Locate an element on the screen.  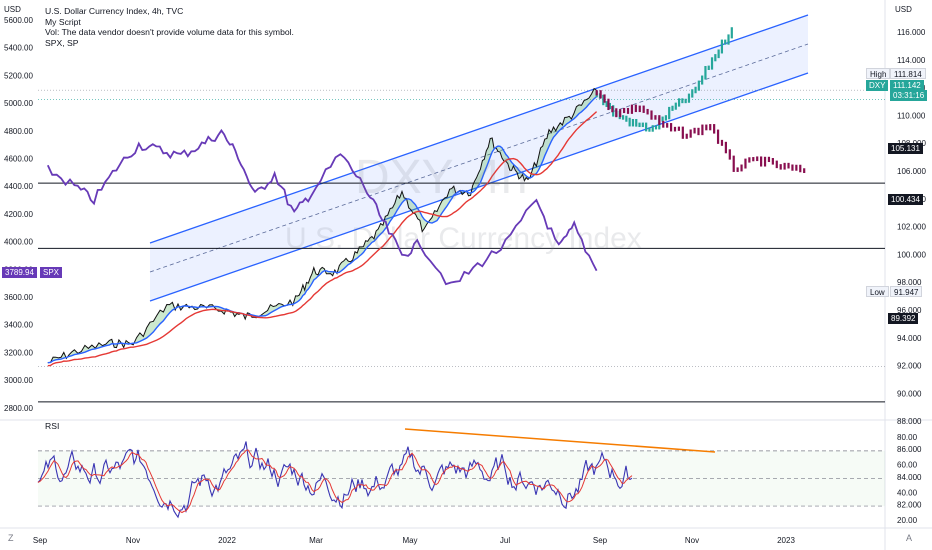
time-axis-tick: May is located at coordinates (409, 540).